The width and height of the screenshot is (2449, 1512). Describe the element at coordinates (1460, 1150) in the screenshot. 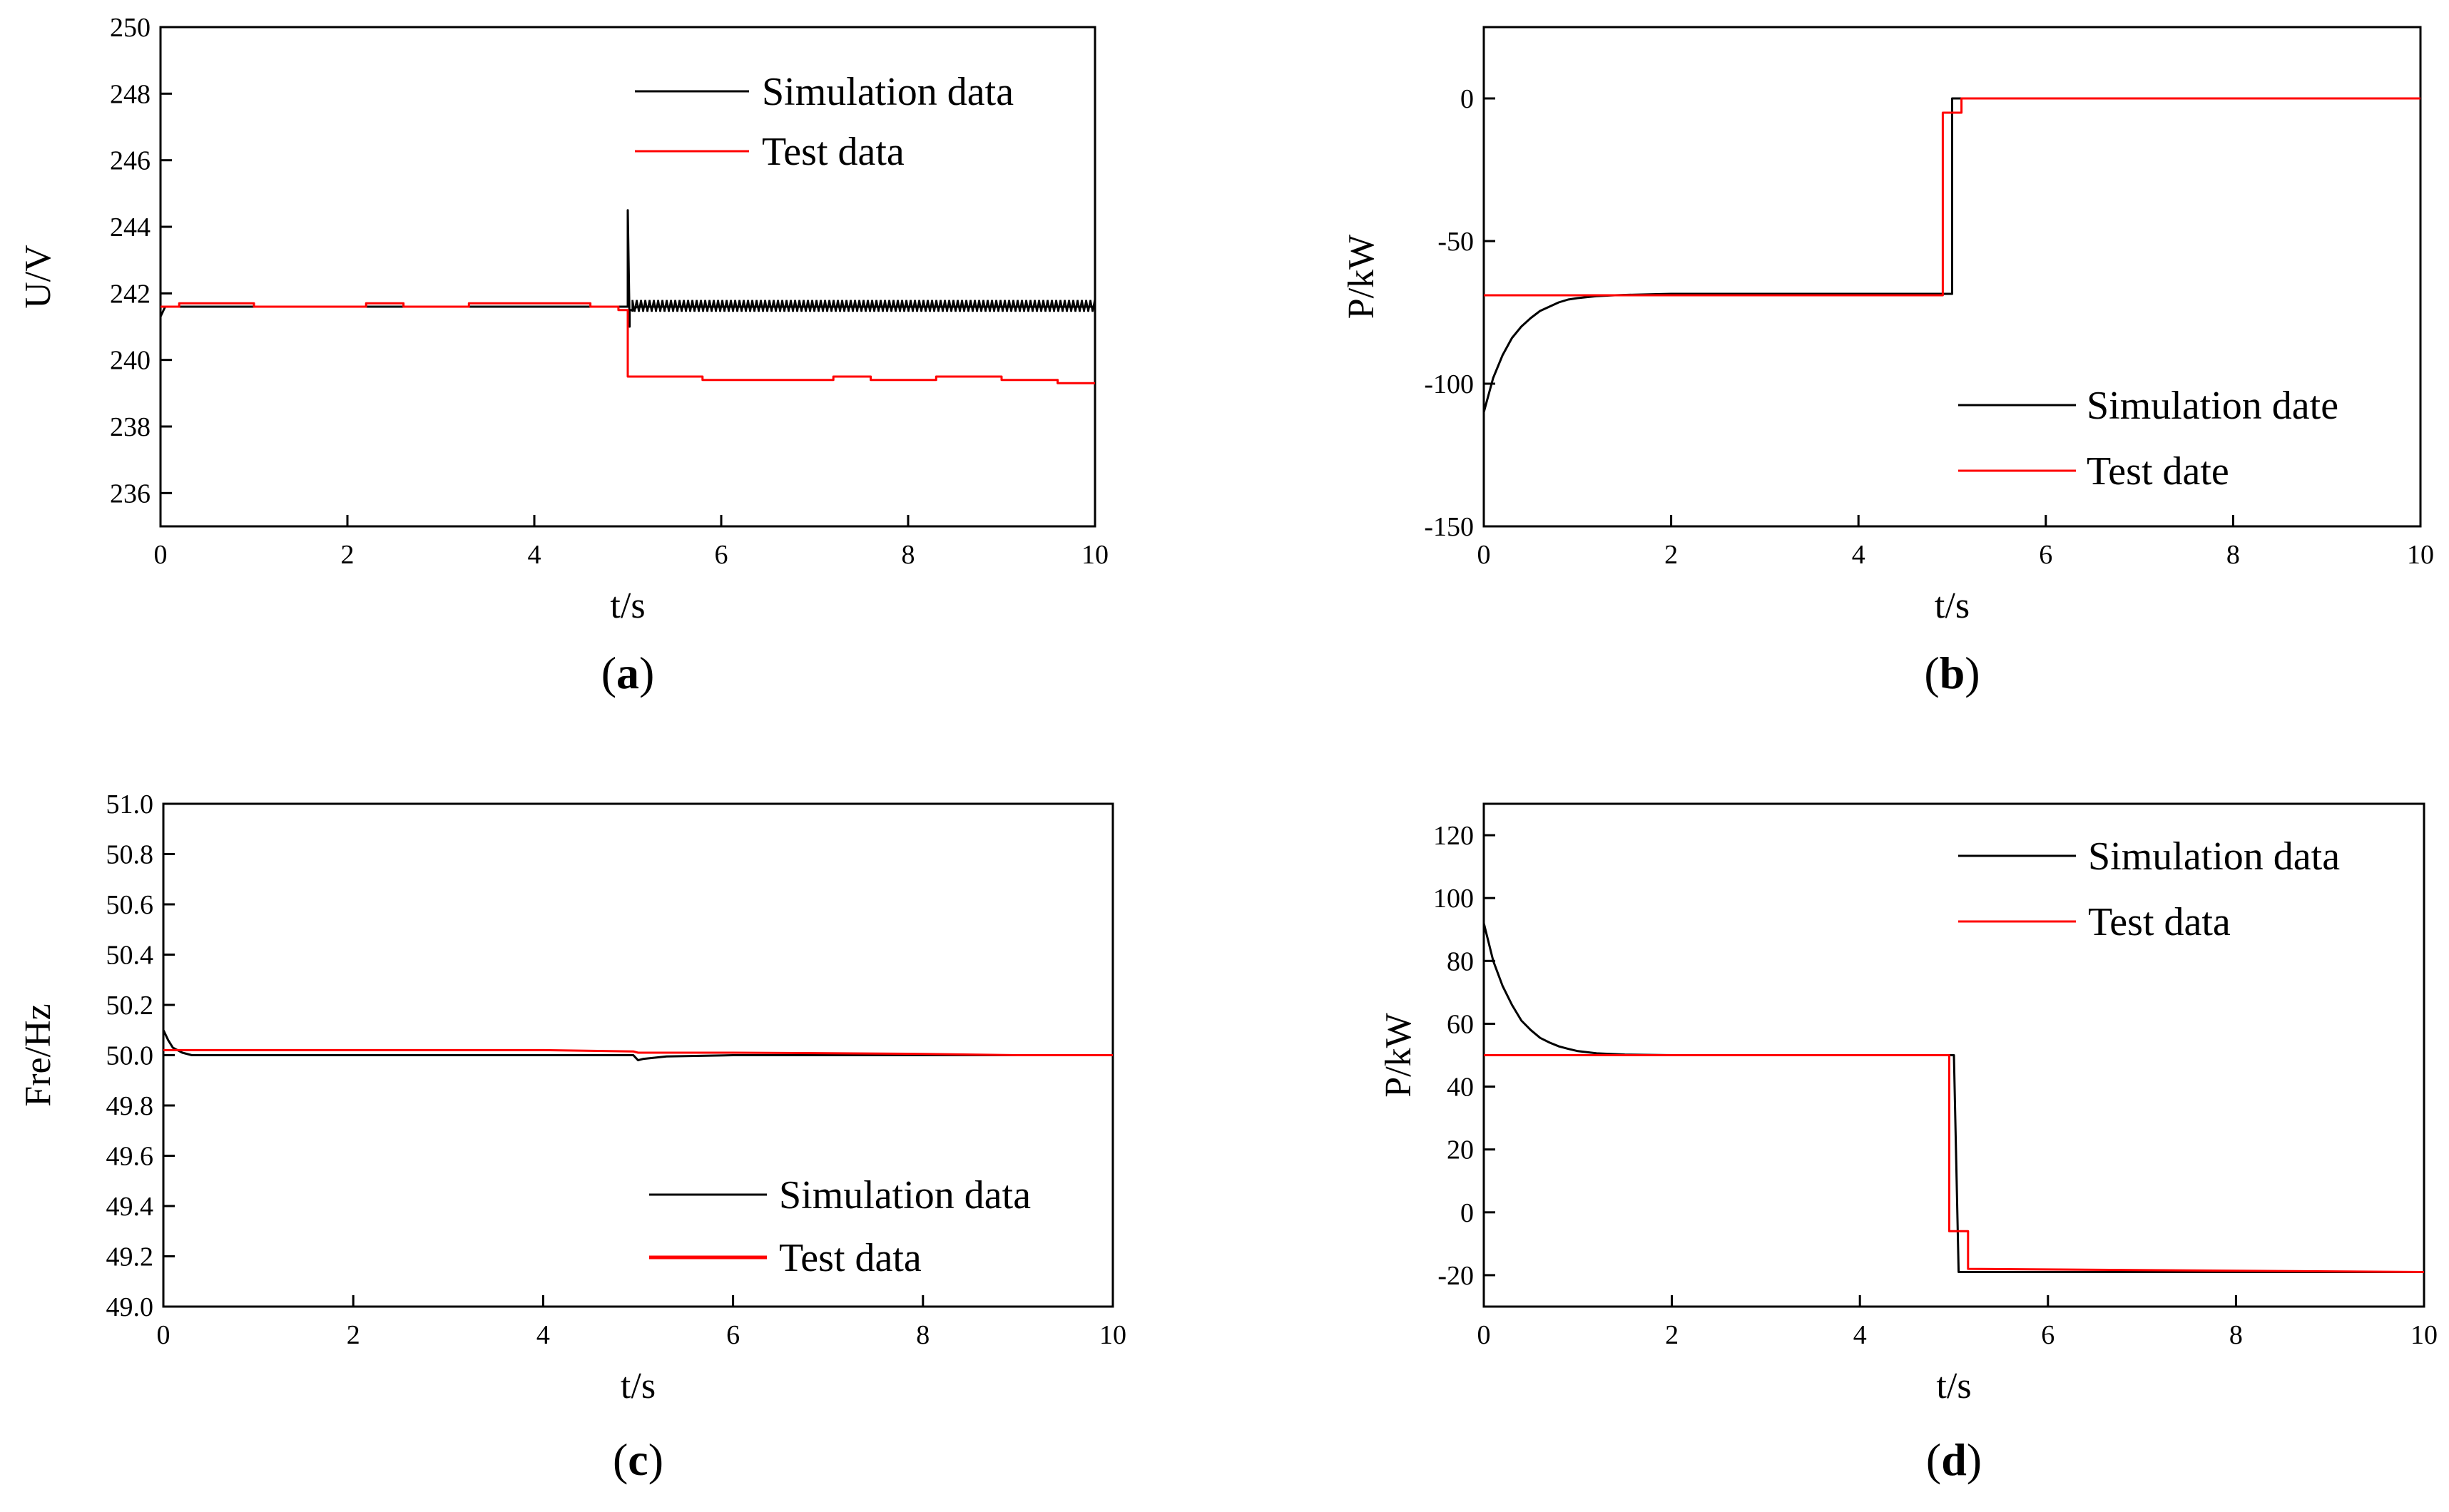

I see `y-tick-label: 20` at that location.